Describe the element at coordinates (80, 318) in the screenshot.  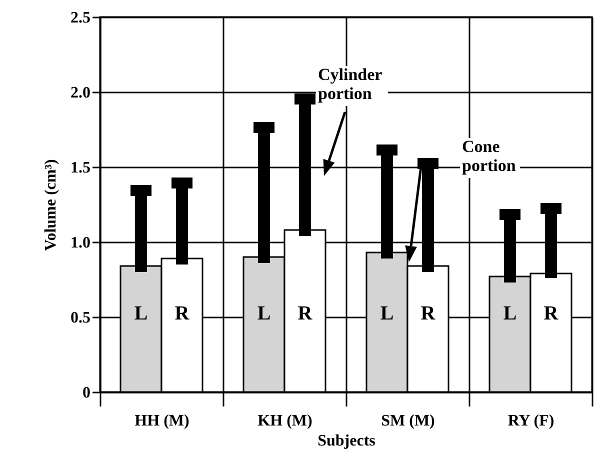
I see `y-tick-label: 0.5` at that location.